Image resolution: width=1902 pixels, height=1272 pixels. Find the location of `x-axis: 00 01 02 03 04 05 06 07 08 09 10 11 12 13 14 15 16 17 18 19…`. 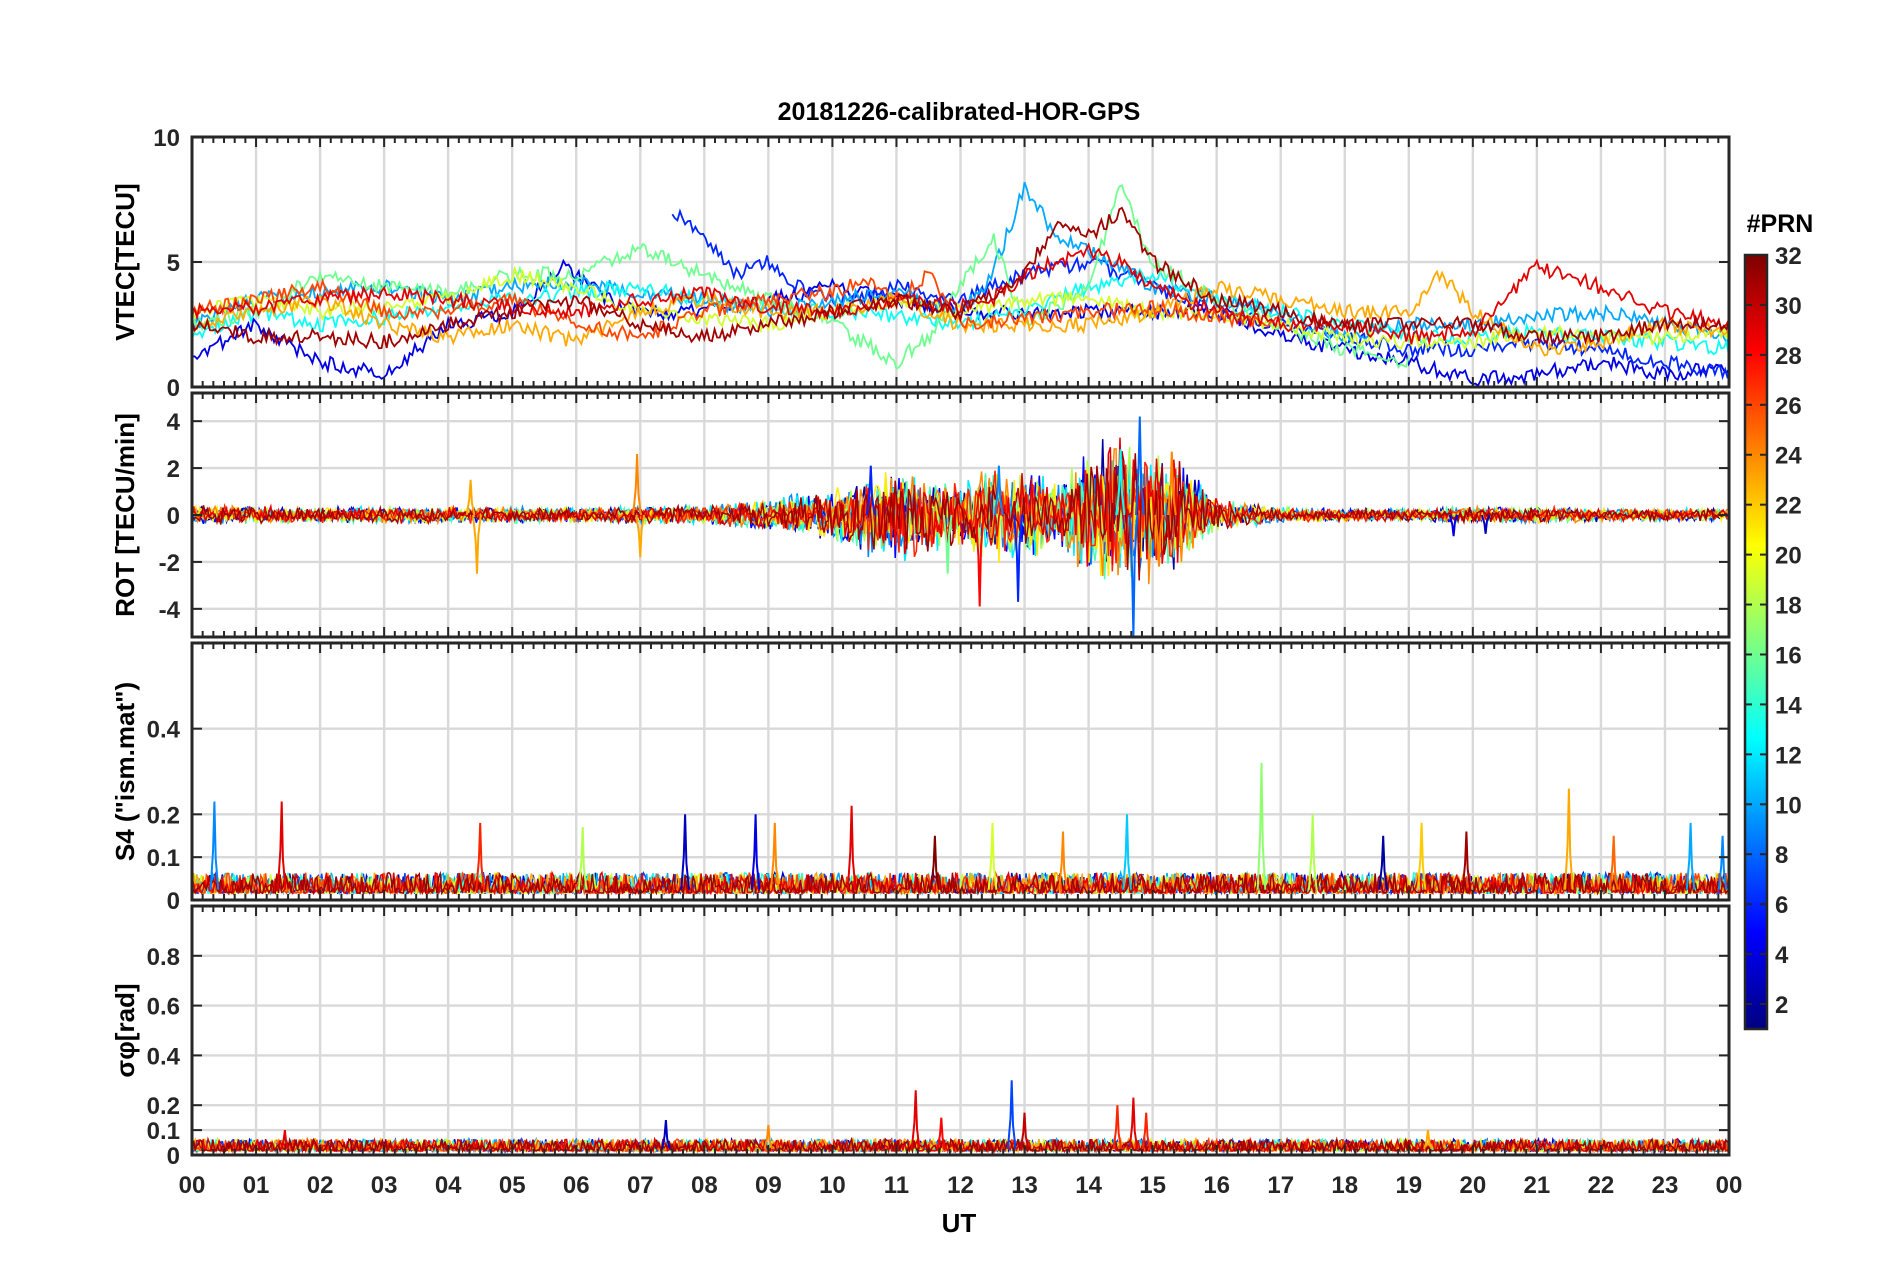

x-axis: 00 01 02 03 04 05 06 07 08 09 10 11 12 13 14 15 16 17 18 19… is located at coordinates (961, 1185).